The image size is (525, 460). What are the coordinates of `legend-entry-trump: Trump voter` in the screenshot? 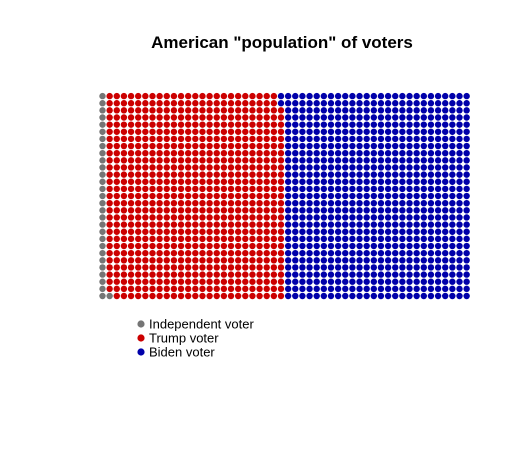 It's located at (178, 338).